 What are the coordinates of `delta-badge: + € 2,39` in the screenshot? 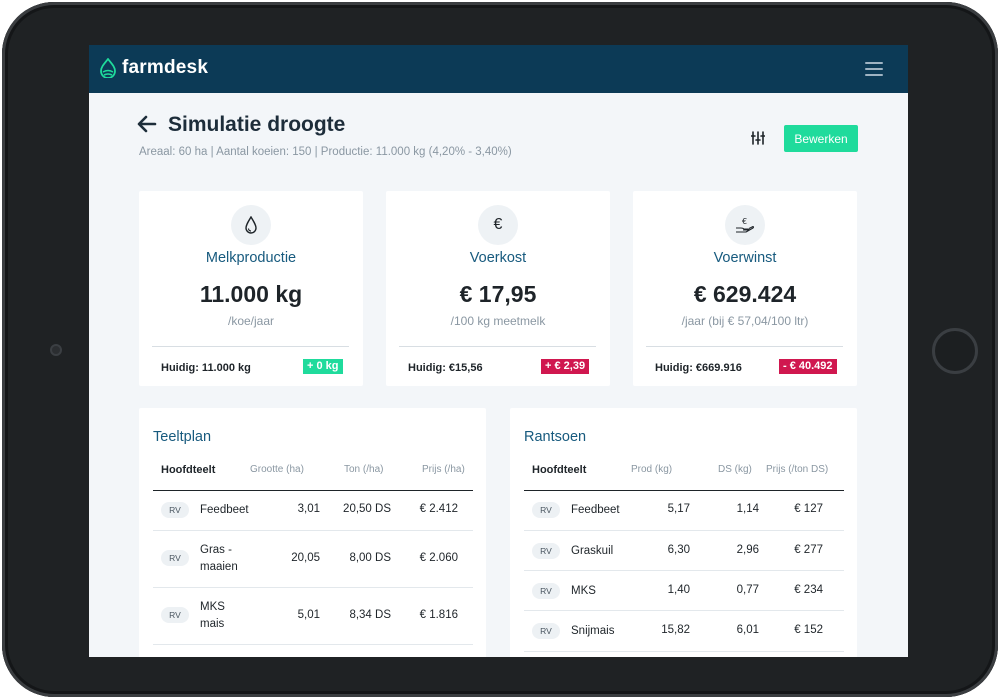 It's located at (565, 366).